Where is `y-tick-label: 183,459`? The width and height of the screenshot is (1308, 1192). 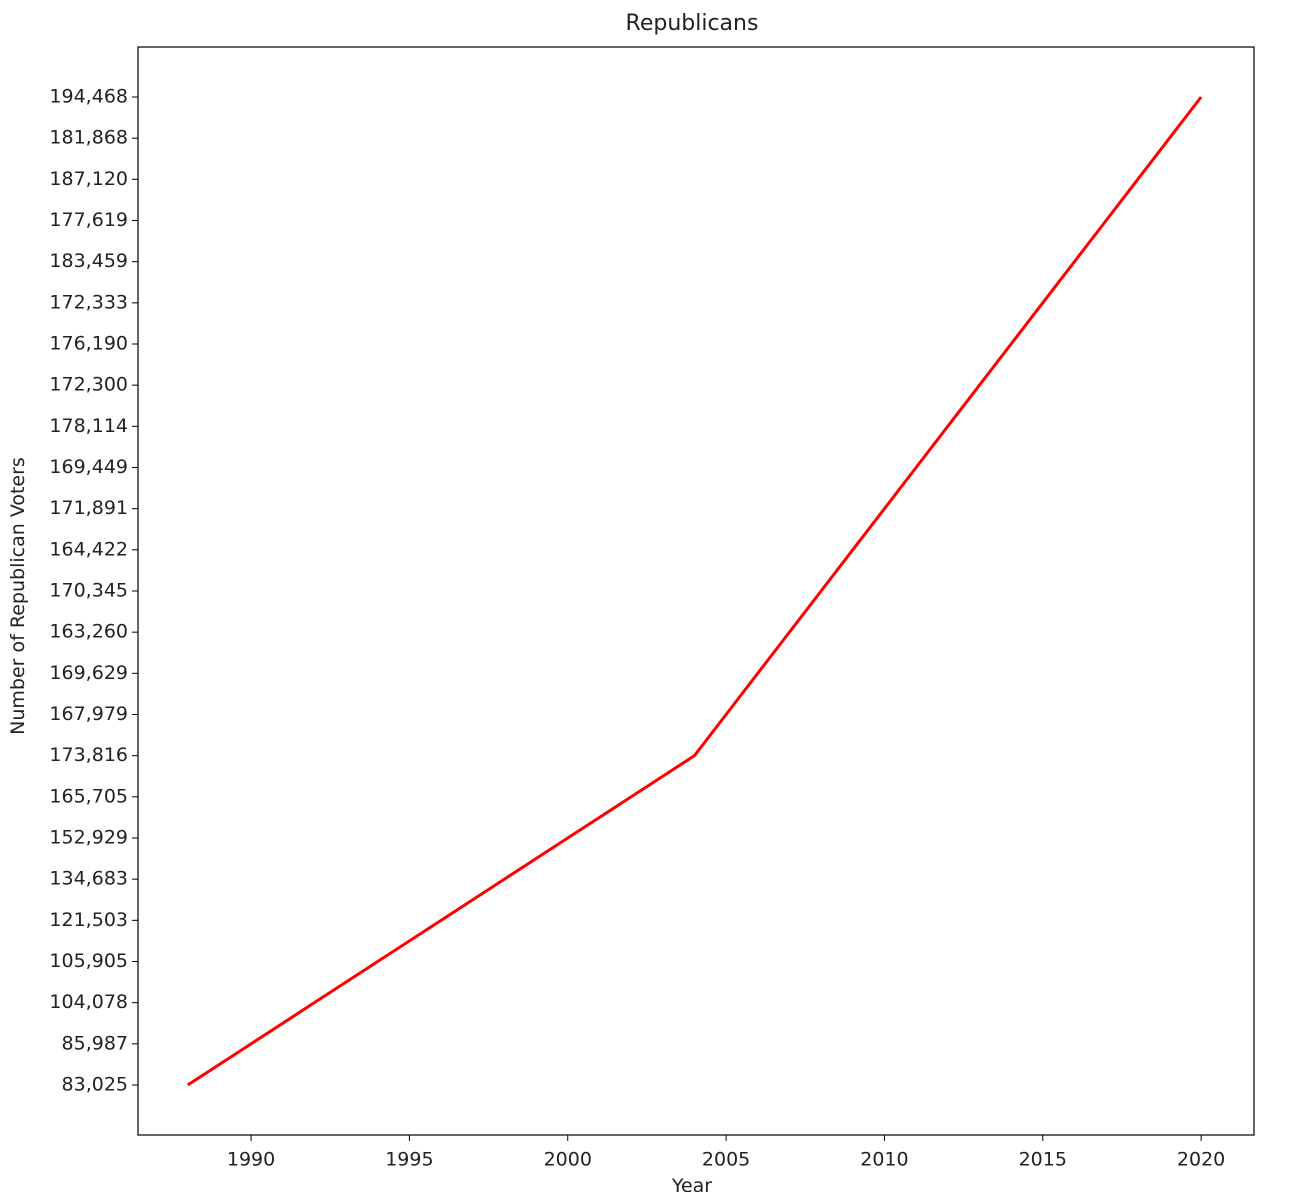 y-tick-label: 183,459 is located at coordinates (88, 261).